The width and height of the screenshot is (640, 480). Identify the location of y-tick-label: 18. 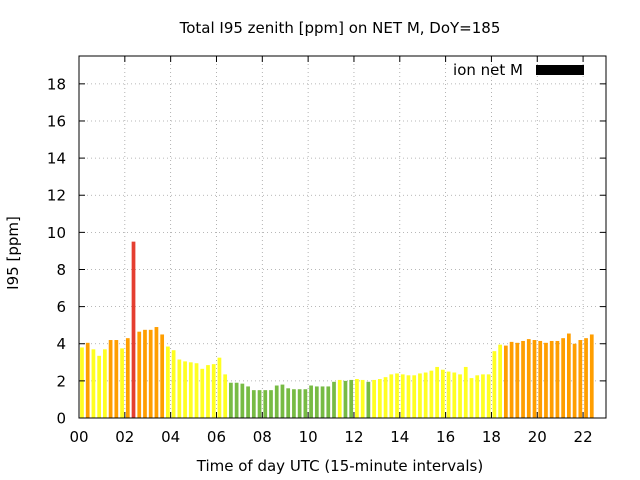
(56, 84).